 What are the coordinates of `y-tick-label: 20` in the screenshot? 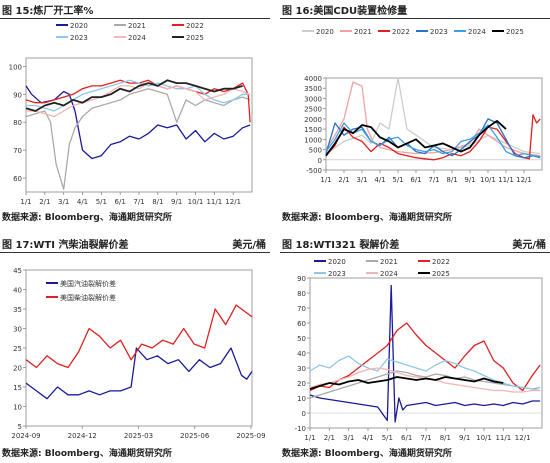 It's located at (301, 384).